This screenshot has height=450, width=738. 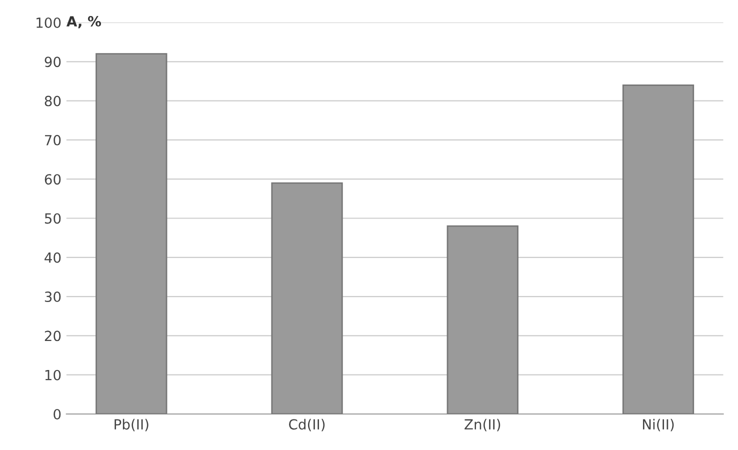 I want to click on y-tick-label: 0, so click(x=57, y=414).